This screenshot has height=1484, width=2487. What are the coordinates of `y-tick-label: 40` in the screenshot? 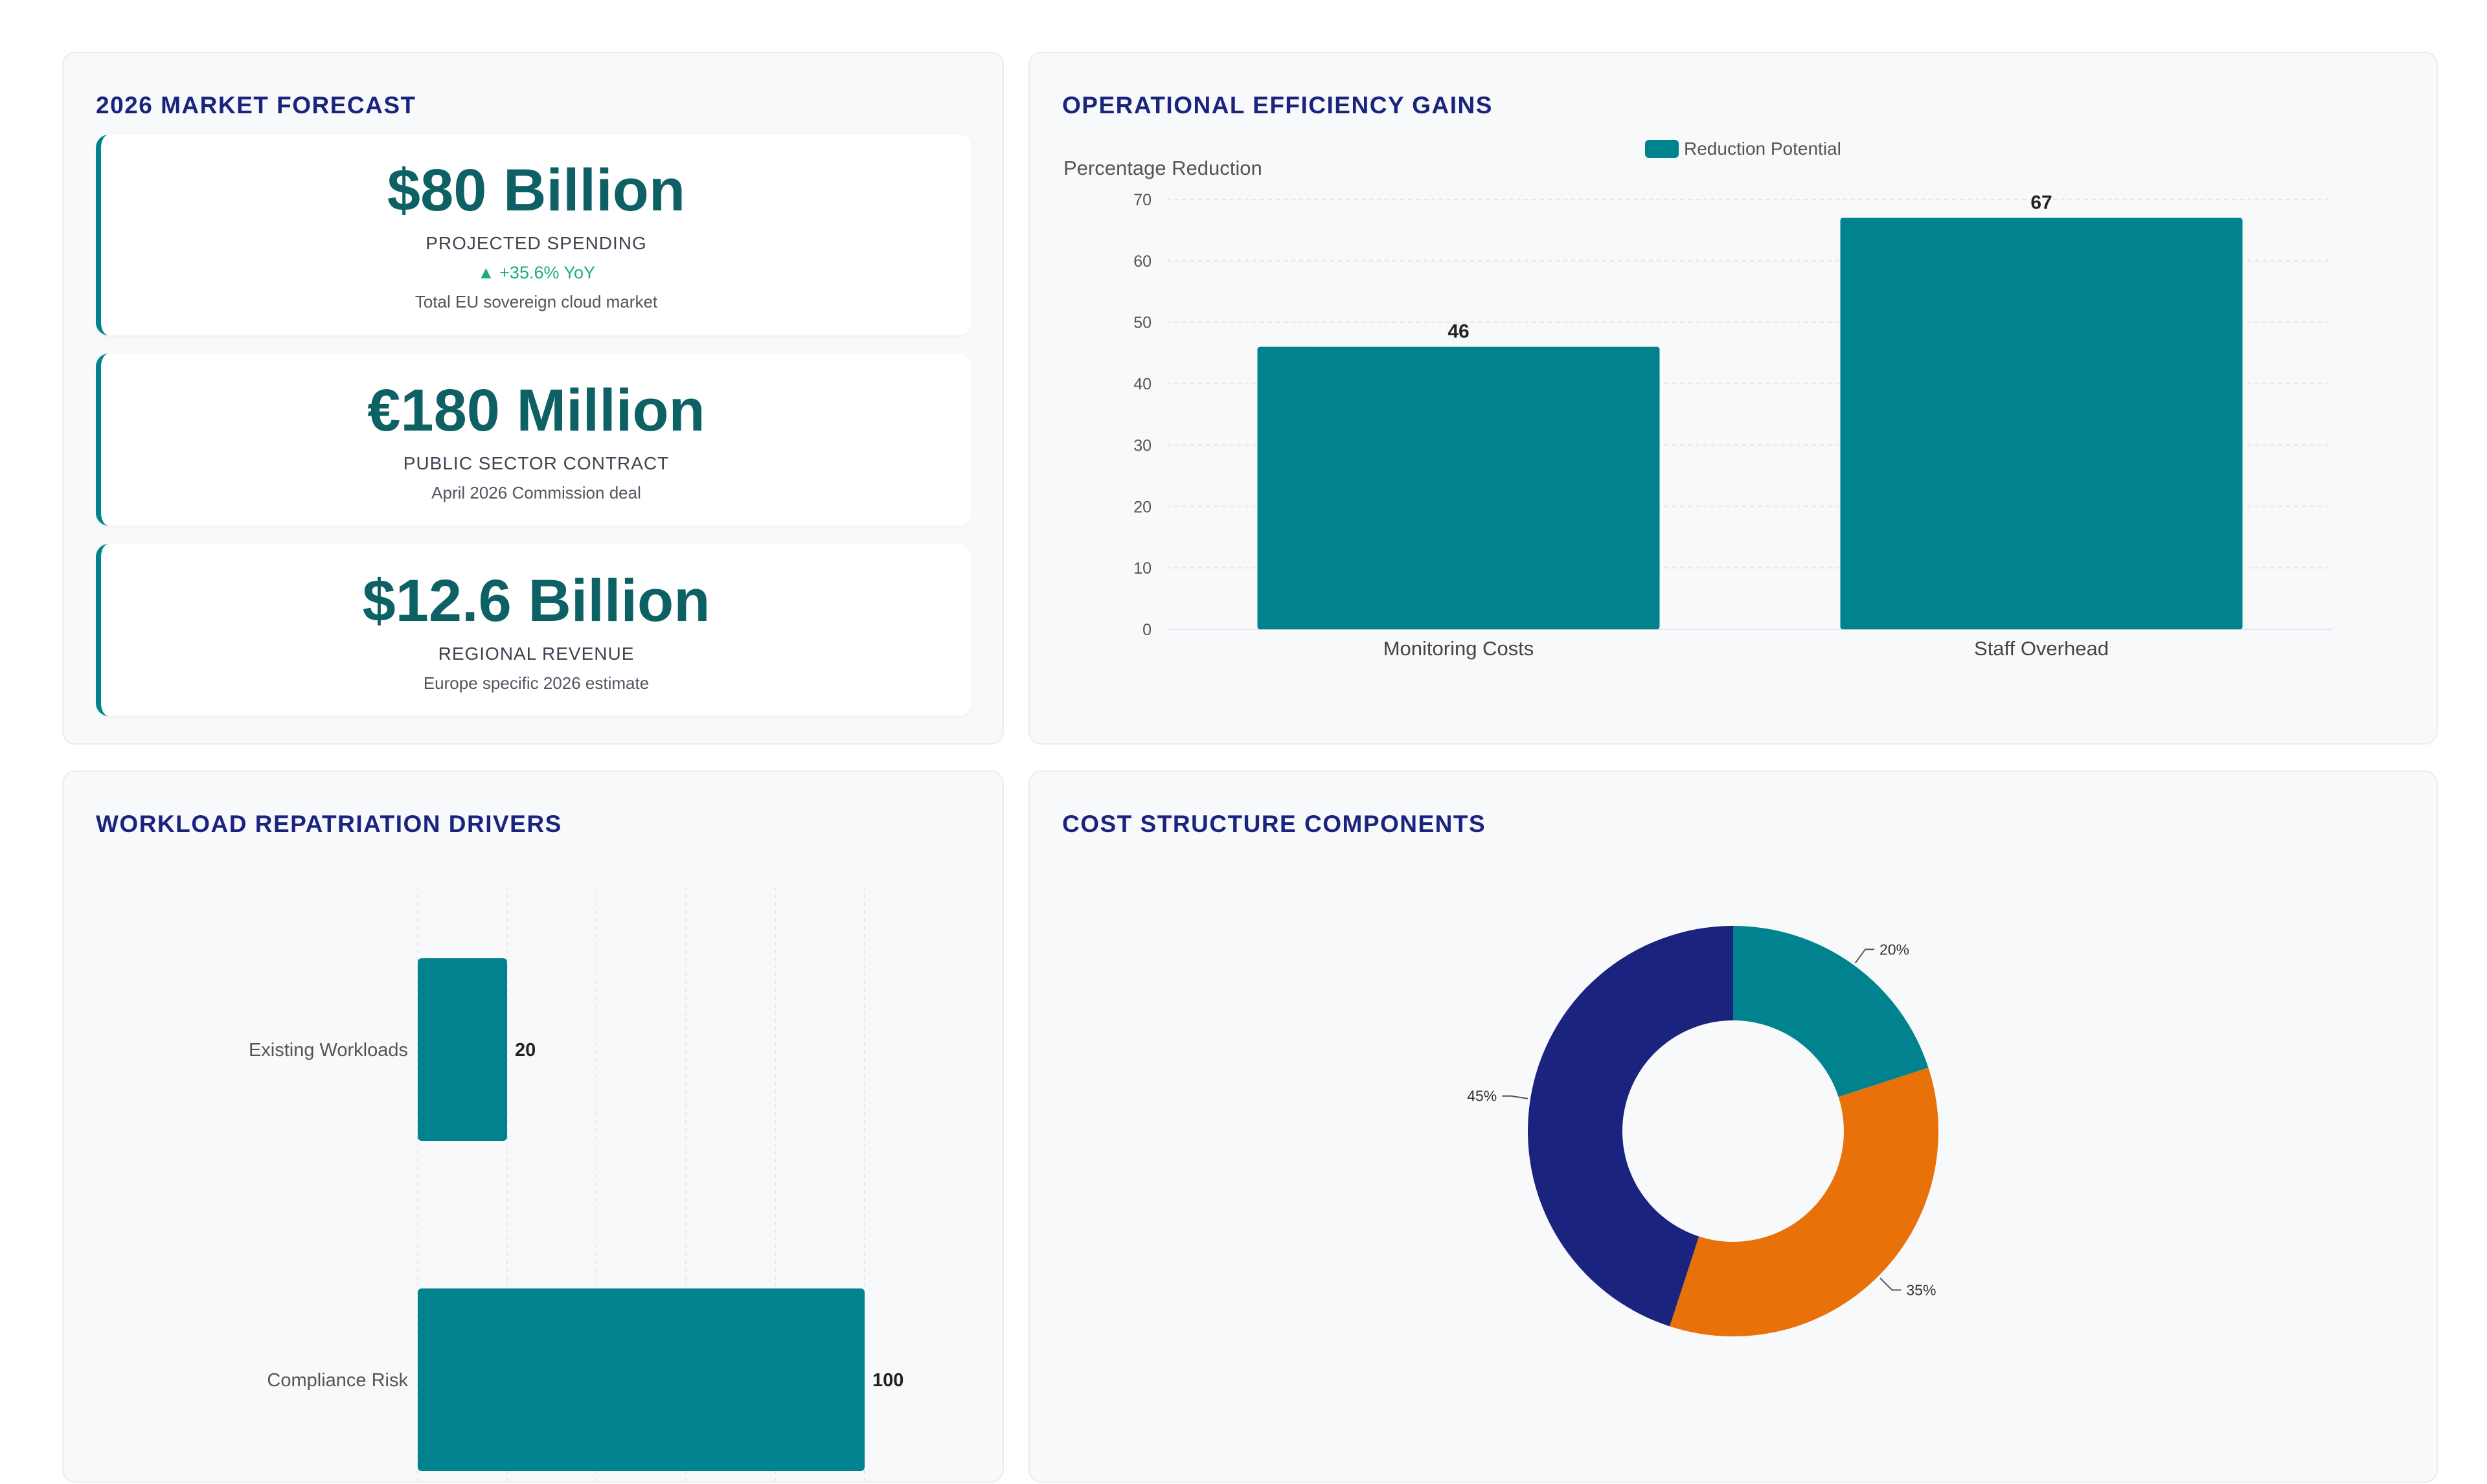 It's located at (1142, 385).